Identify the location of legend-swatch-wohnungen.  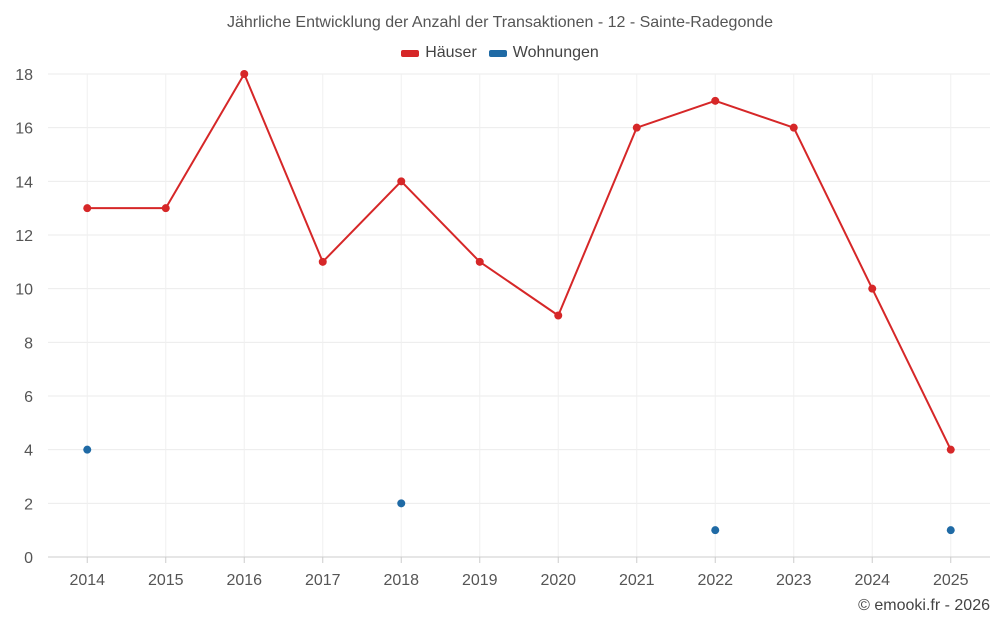
(497, 53).